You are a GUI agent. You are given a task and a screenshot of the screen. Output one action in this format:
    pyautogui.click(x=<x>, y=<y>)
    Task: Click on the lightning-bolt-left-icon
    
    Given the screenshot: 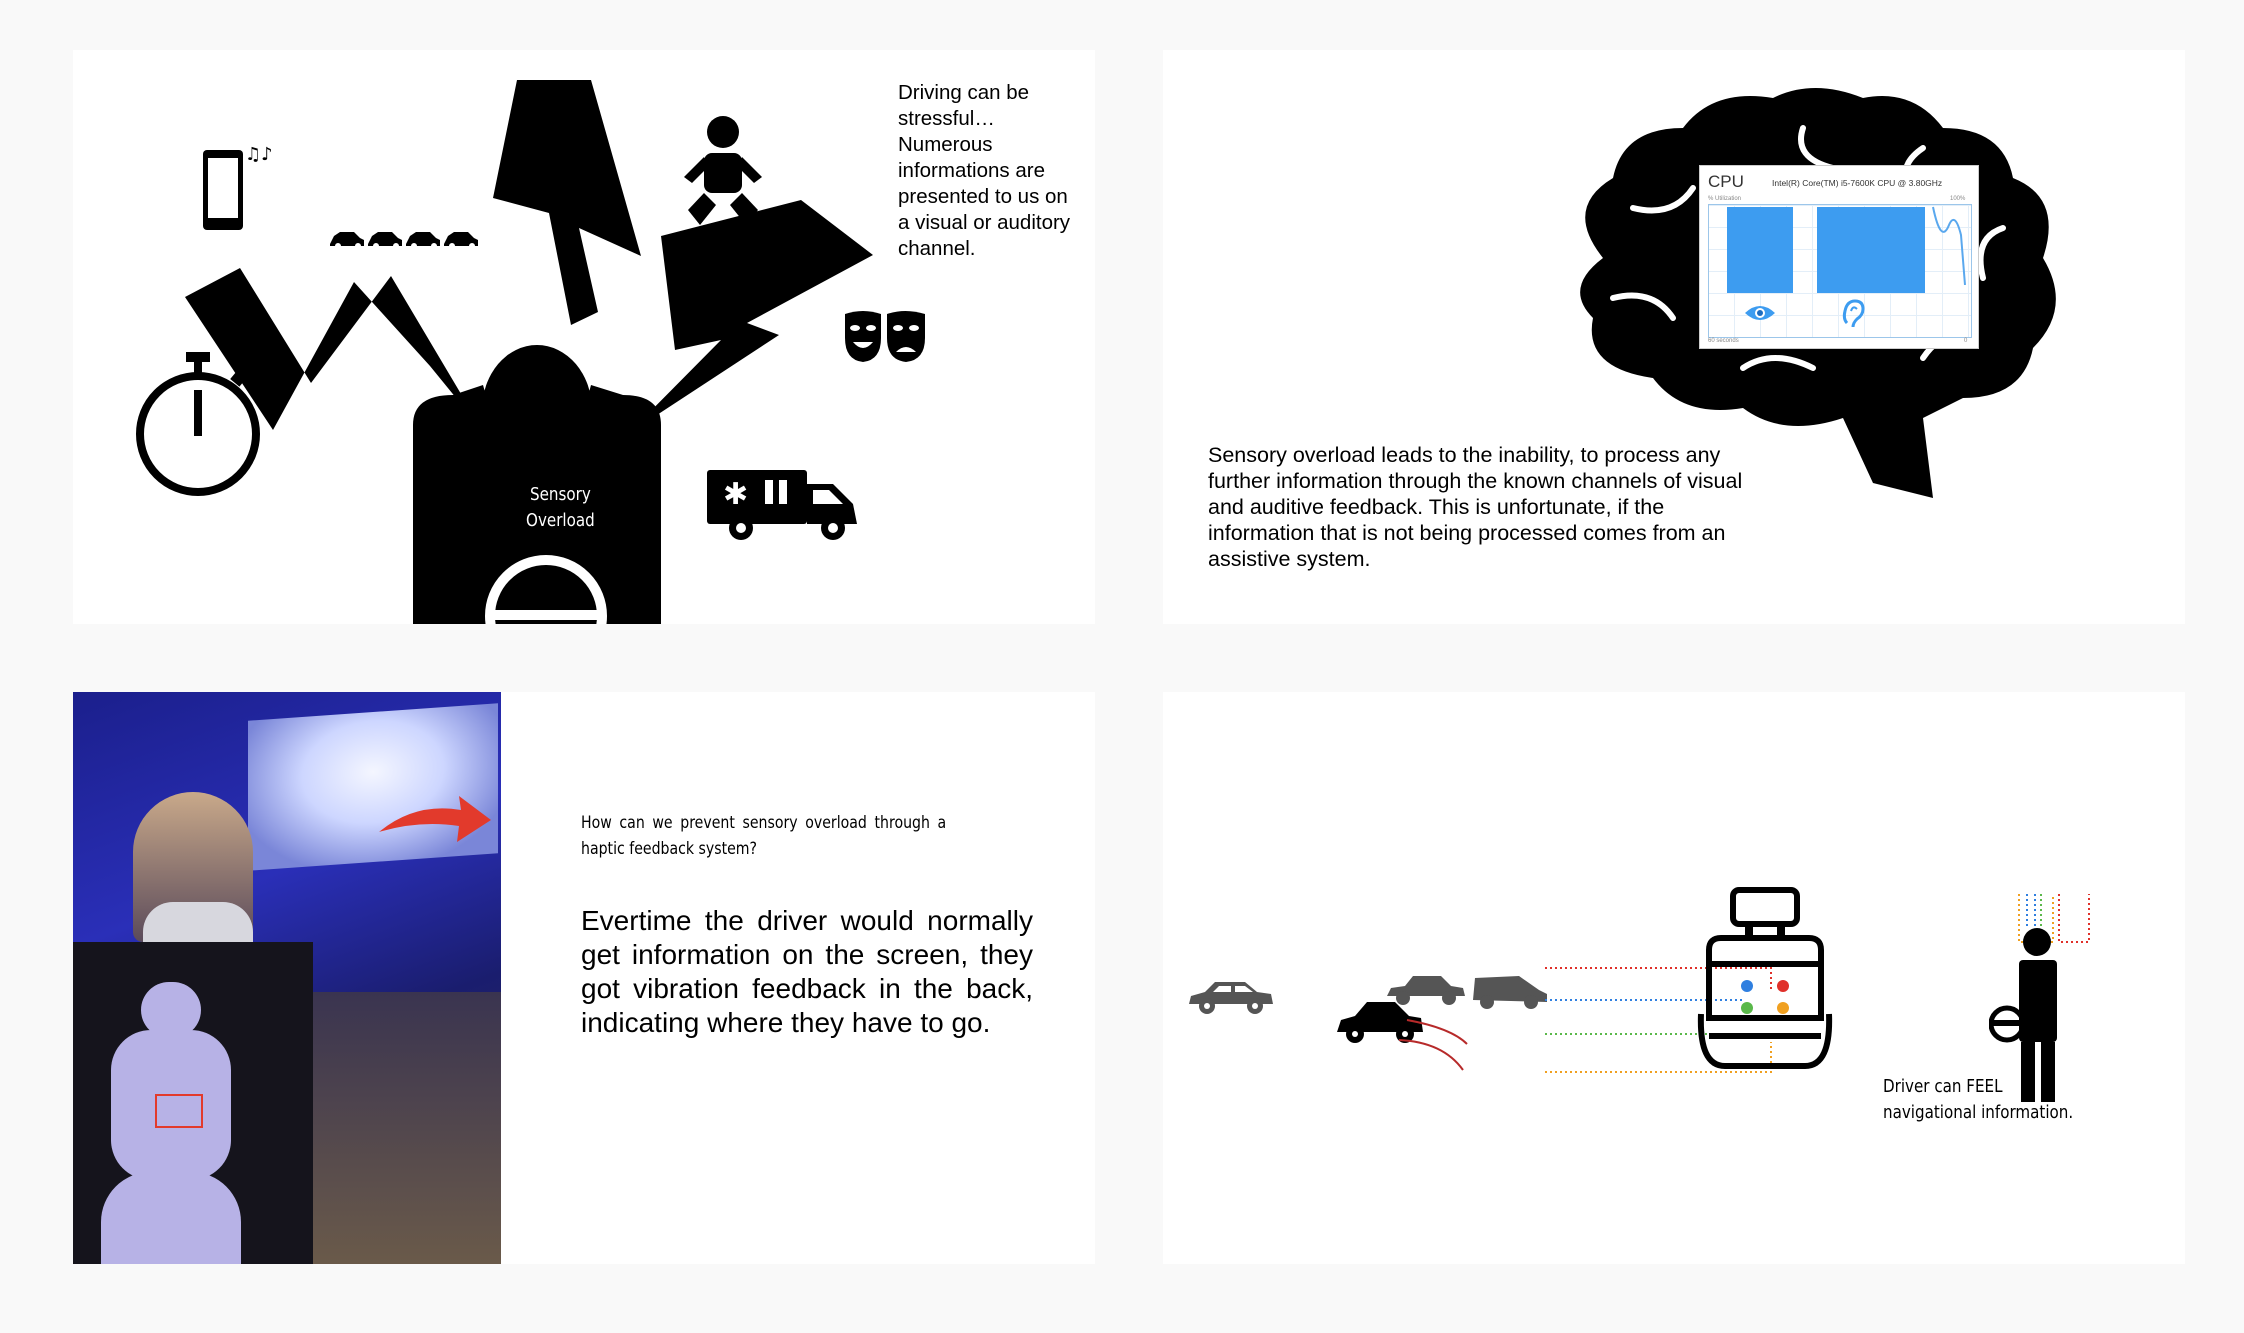 What is the action you would take?
    pyautogui.click(x=529, y=257)
    